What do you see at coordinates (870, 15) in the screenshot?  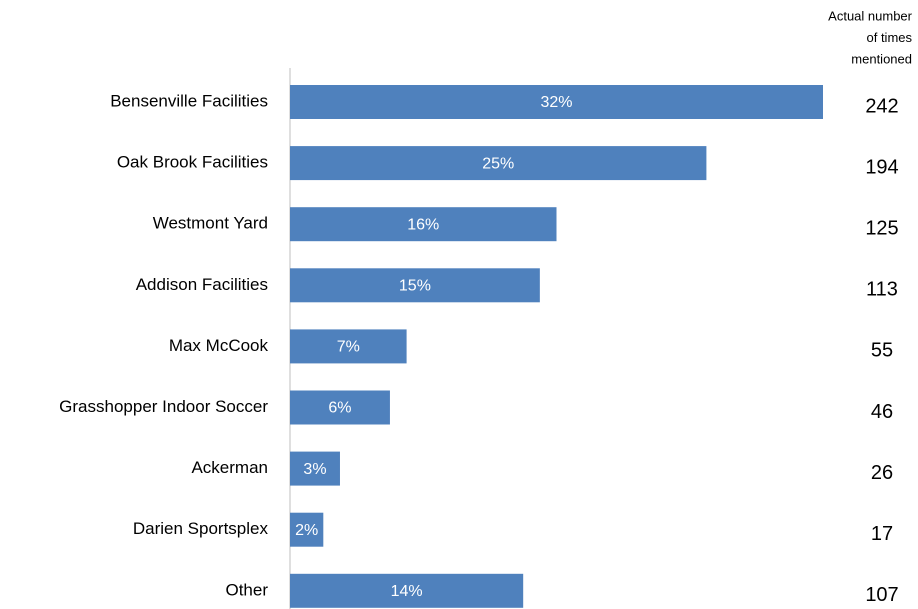 I see `counts-title: Actual number` at bounding box center [870, 15].